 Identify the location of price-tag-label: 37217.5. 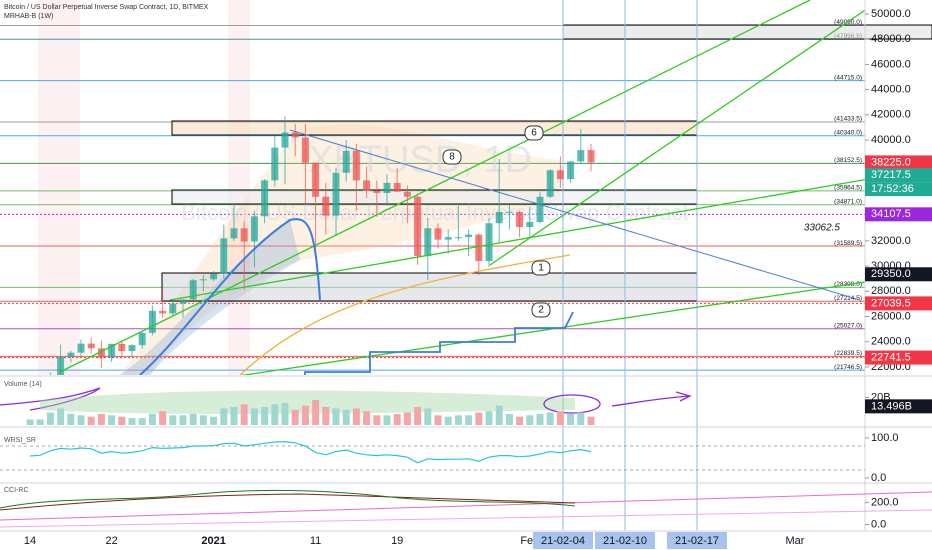
(891, 175).